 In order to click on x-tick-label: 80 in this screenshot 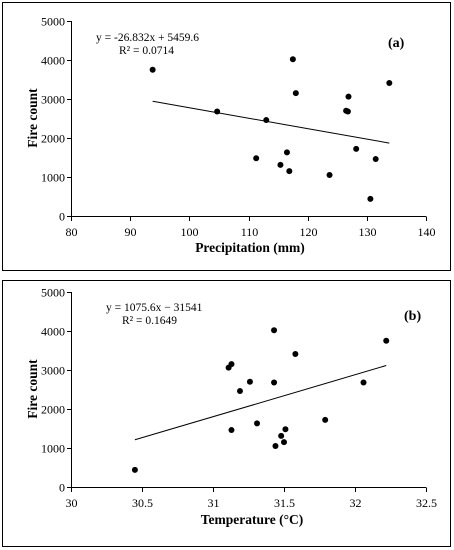, I will do `click(72, 232)`.